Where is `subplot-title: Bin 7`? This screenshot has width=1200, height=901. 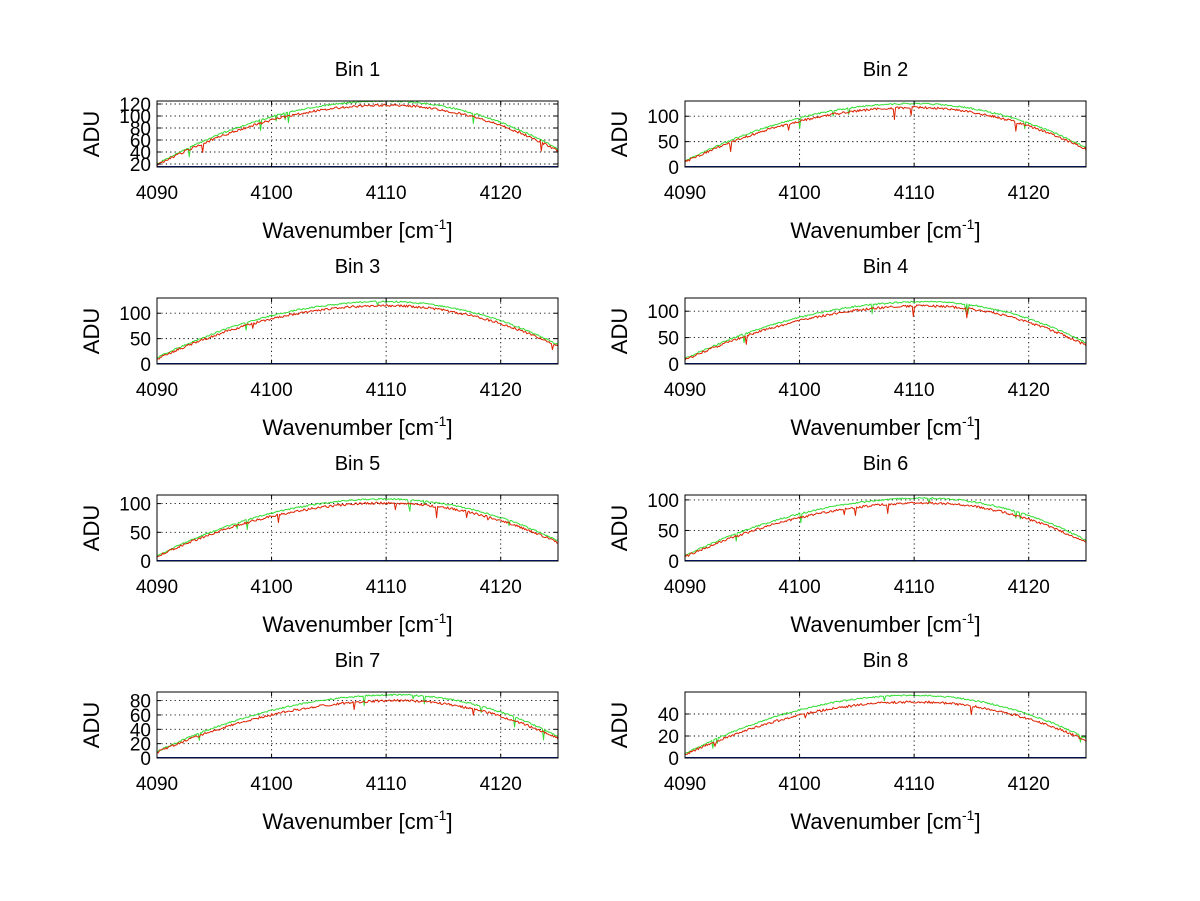 subplot-title: Bin 7 is located at coordinates (358, 661).